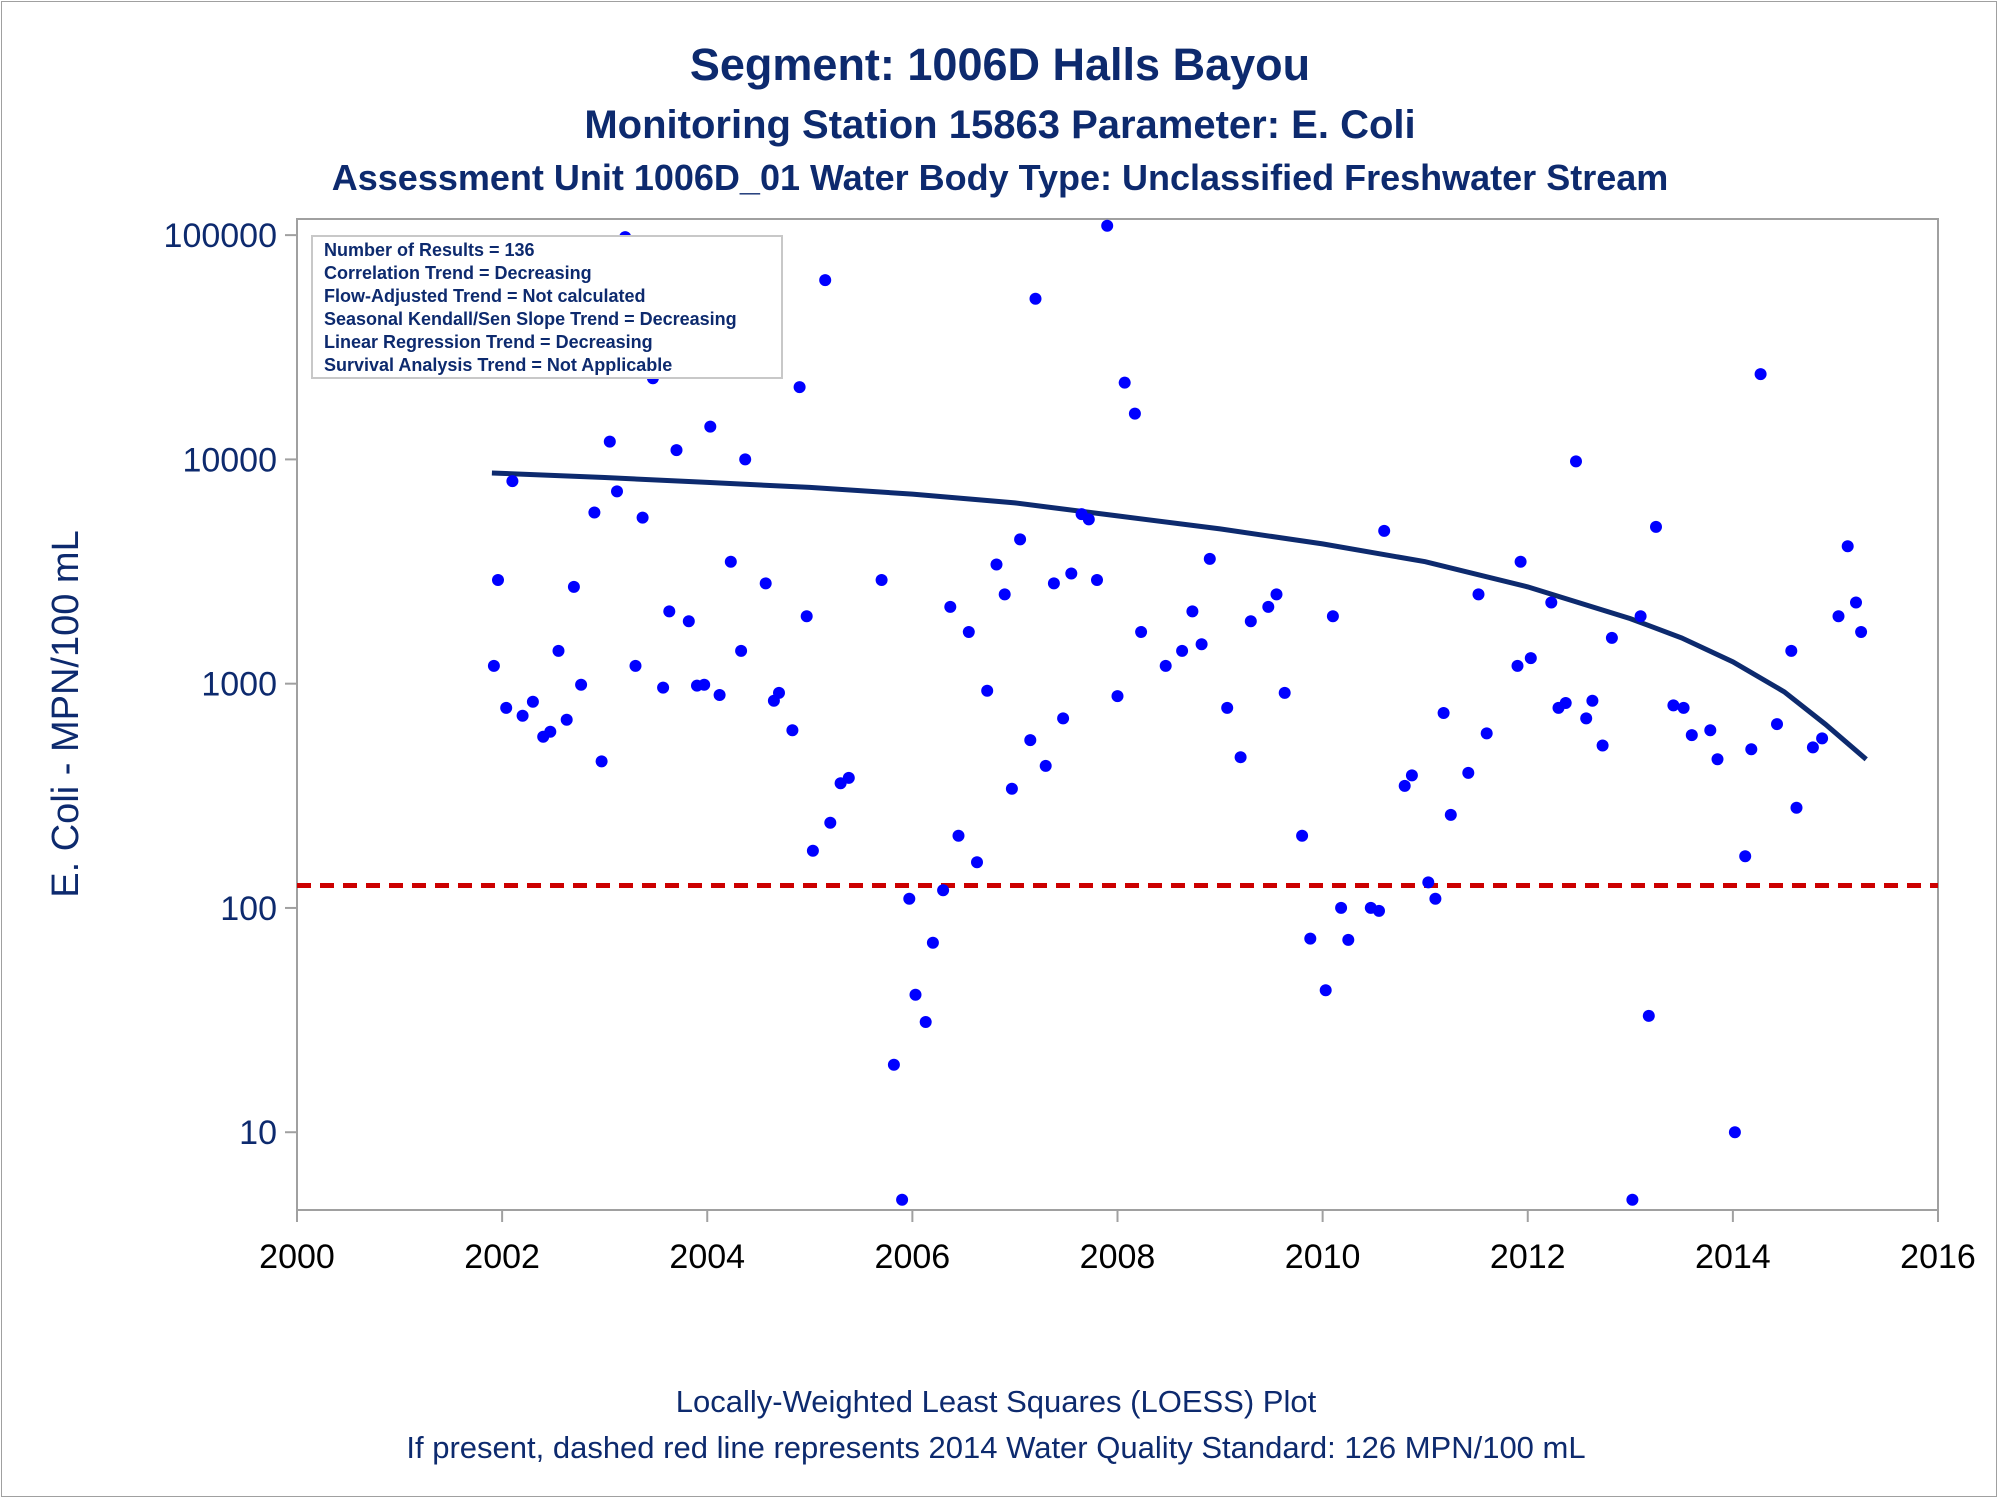 This screenshot has width=2000, height=1500. Describe the element at coordinates (913, 1257) in the screenshot. I see `x-tick-label: 2006` at that location.